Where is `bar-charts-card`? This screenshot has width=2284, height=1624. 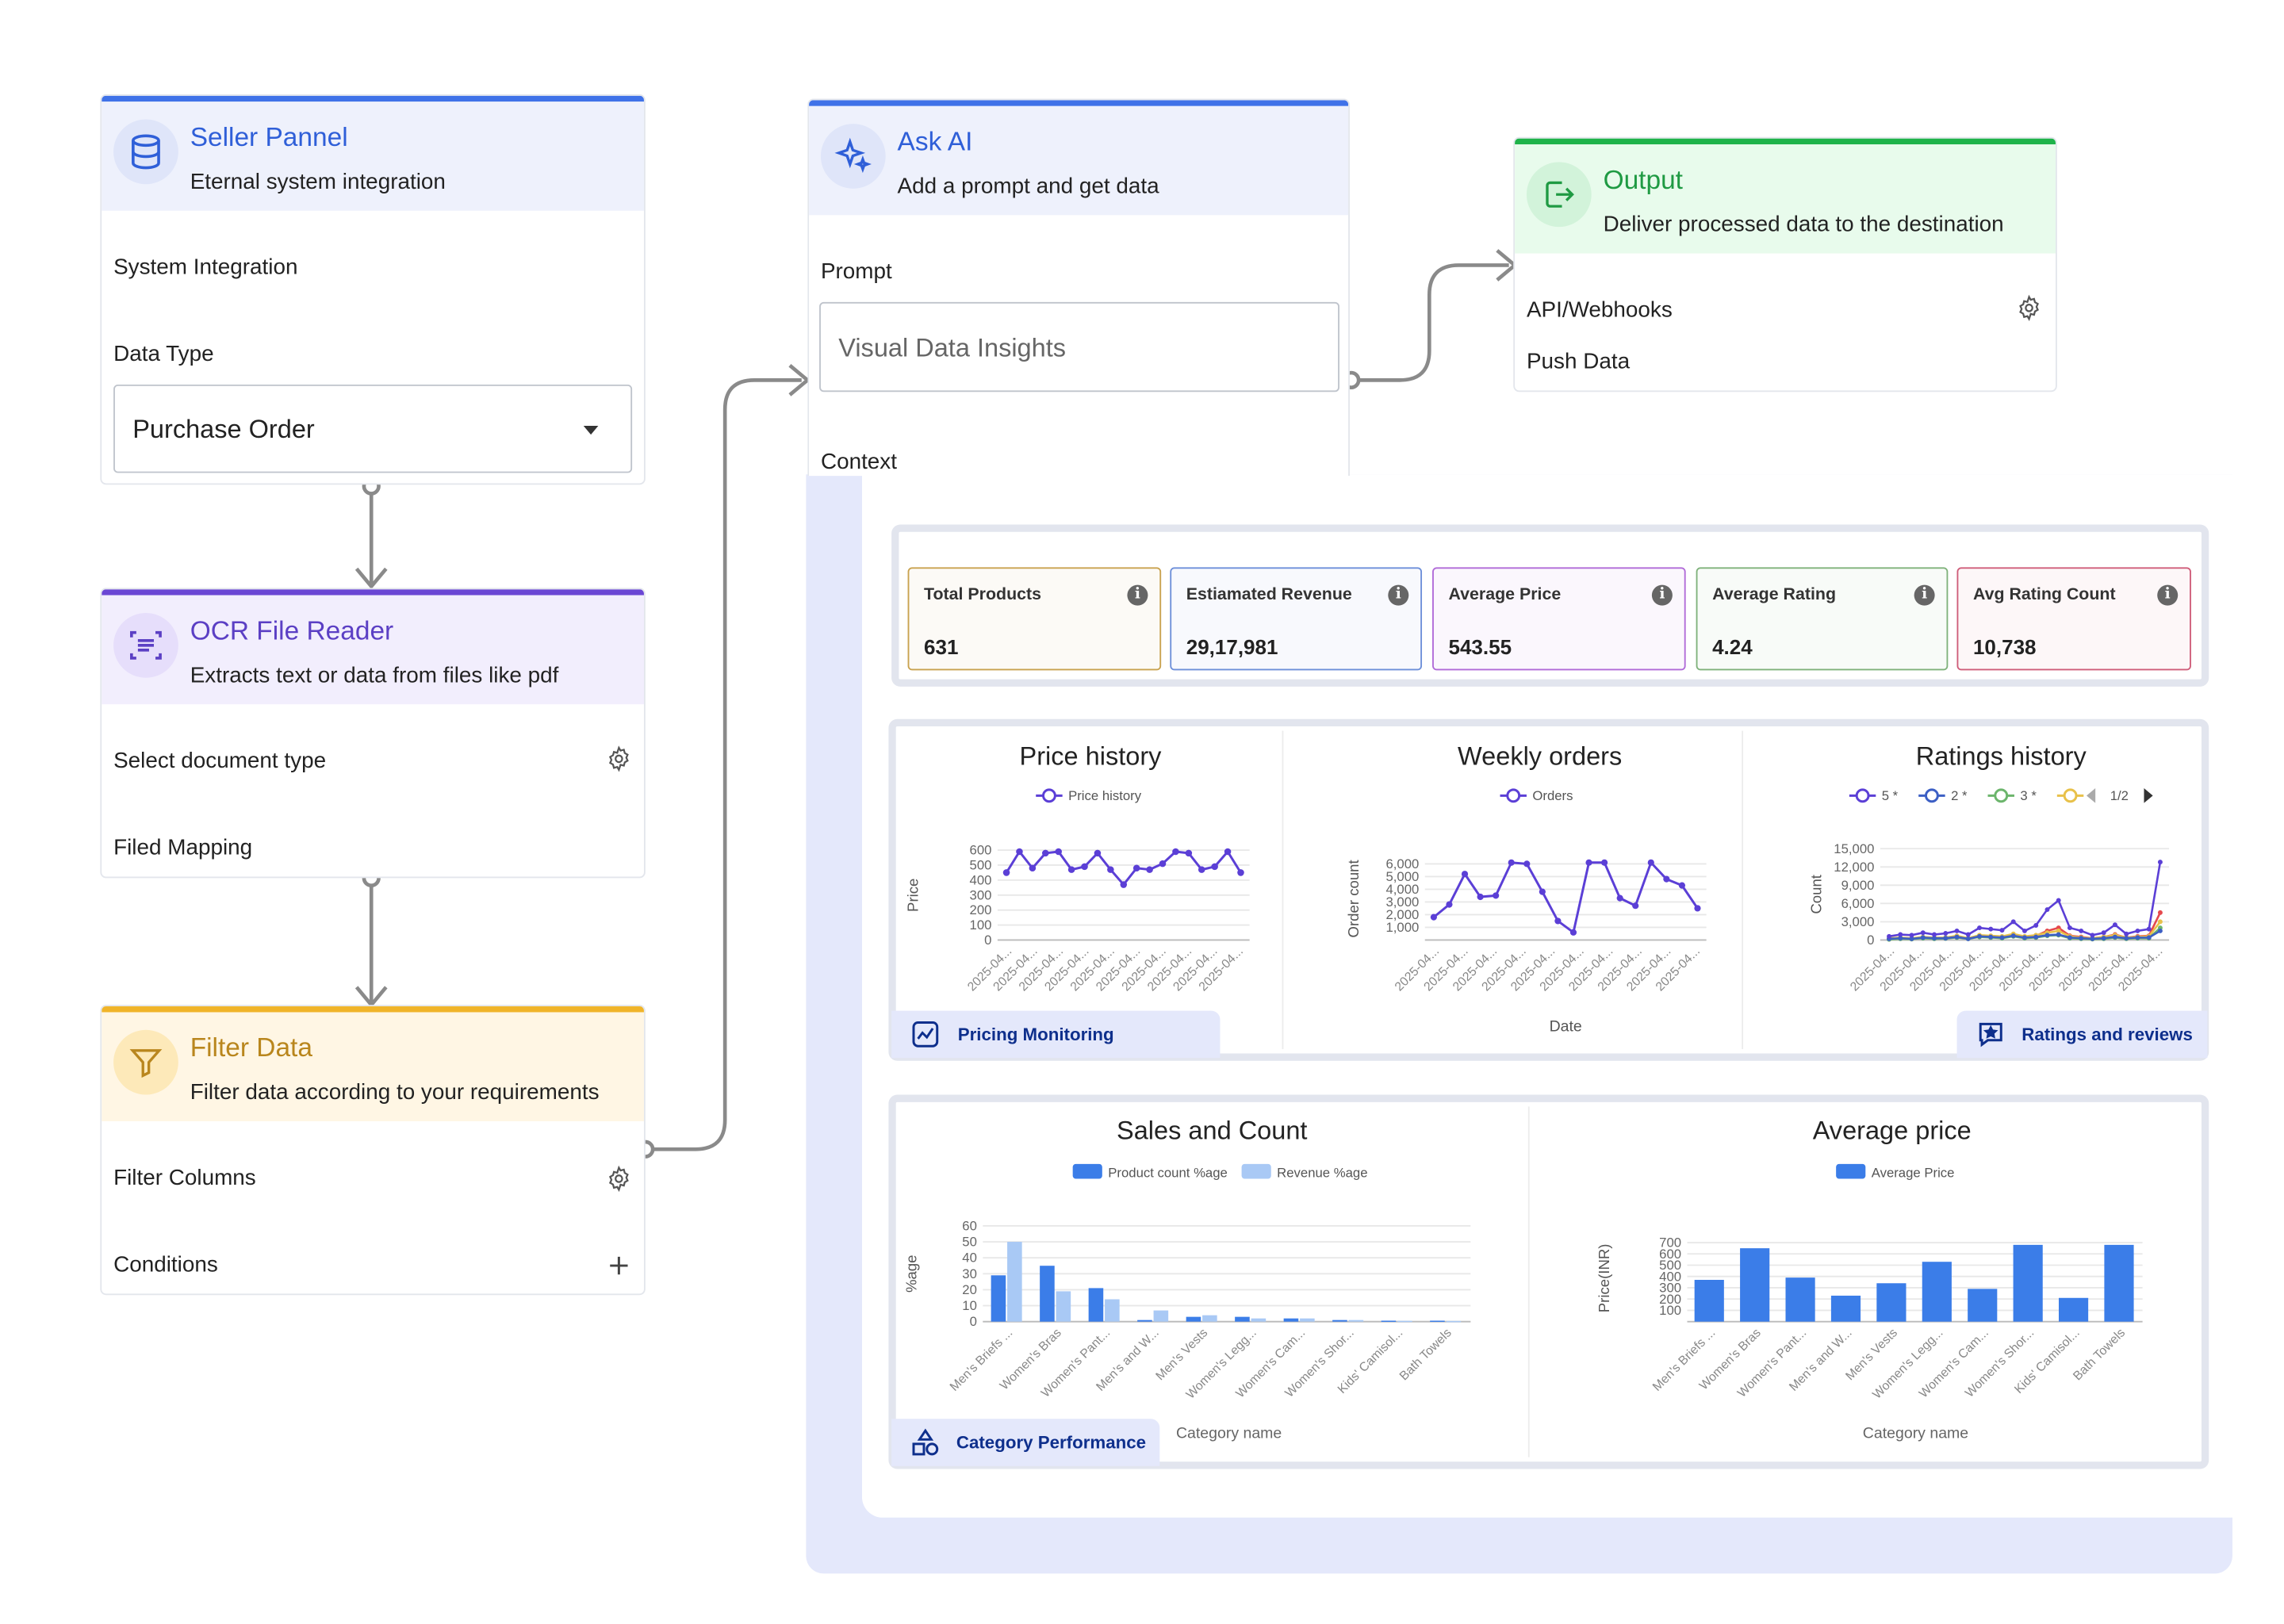
bar-charts-card is located at coordinates (1548, 1281).